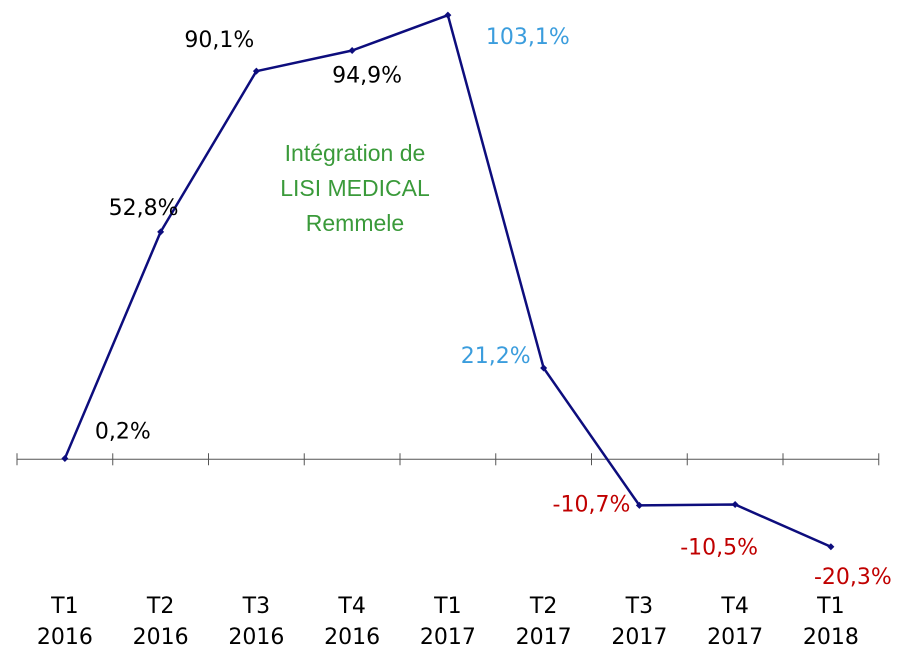  Describe the element at coordinates (144, 208) in the screenshot. I see `data-label: 52,8%` at that location.